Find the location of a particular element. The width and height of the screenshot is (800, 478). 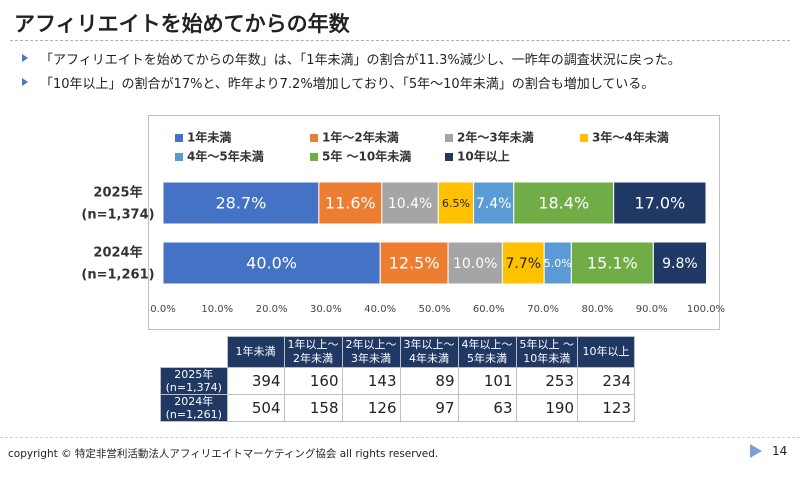

value-cell: 143 is located at coordinates (371, 381).